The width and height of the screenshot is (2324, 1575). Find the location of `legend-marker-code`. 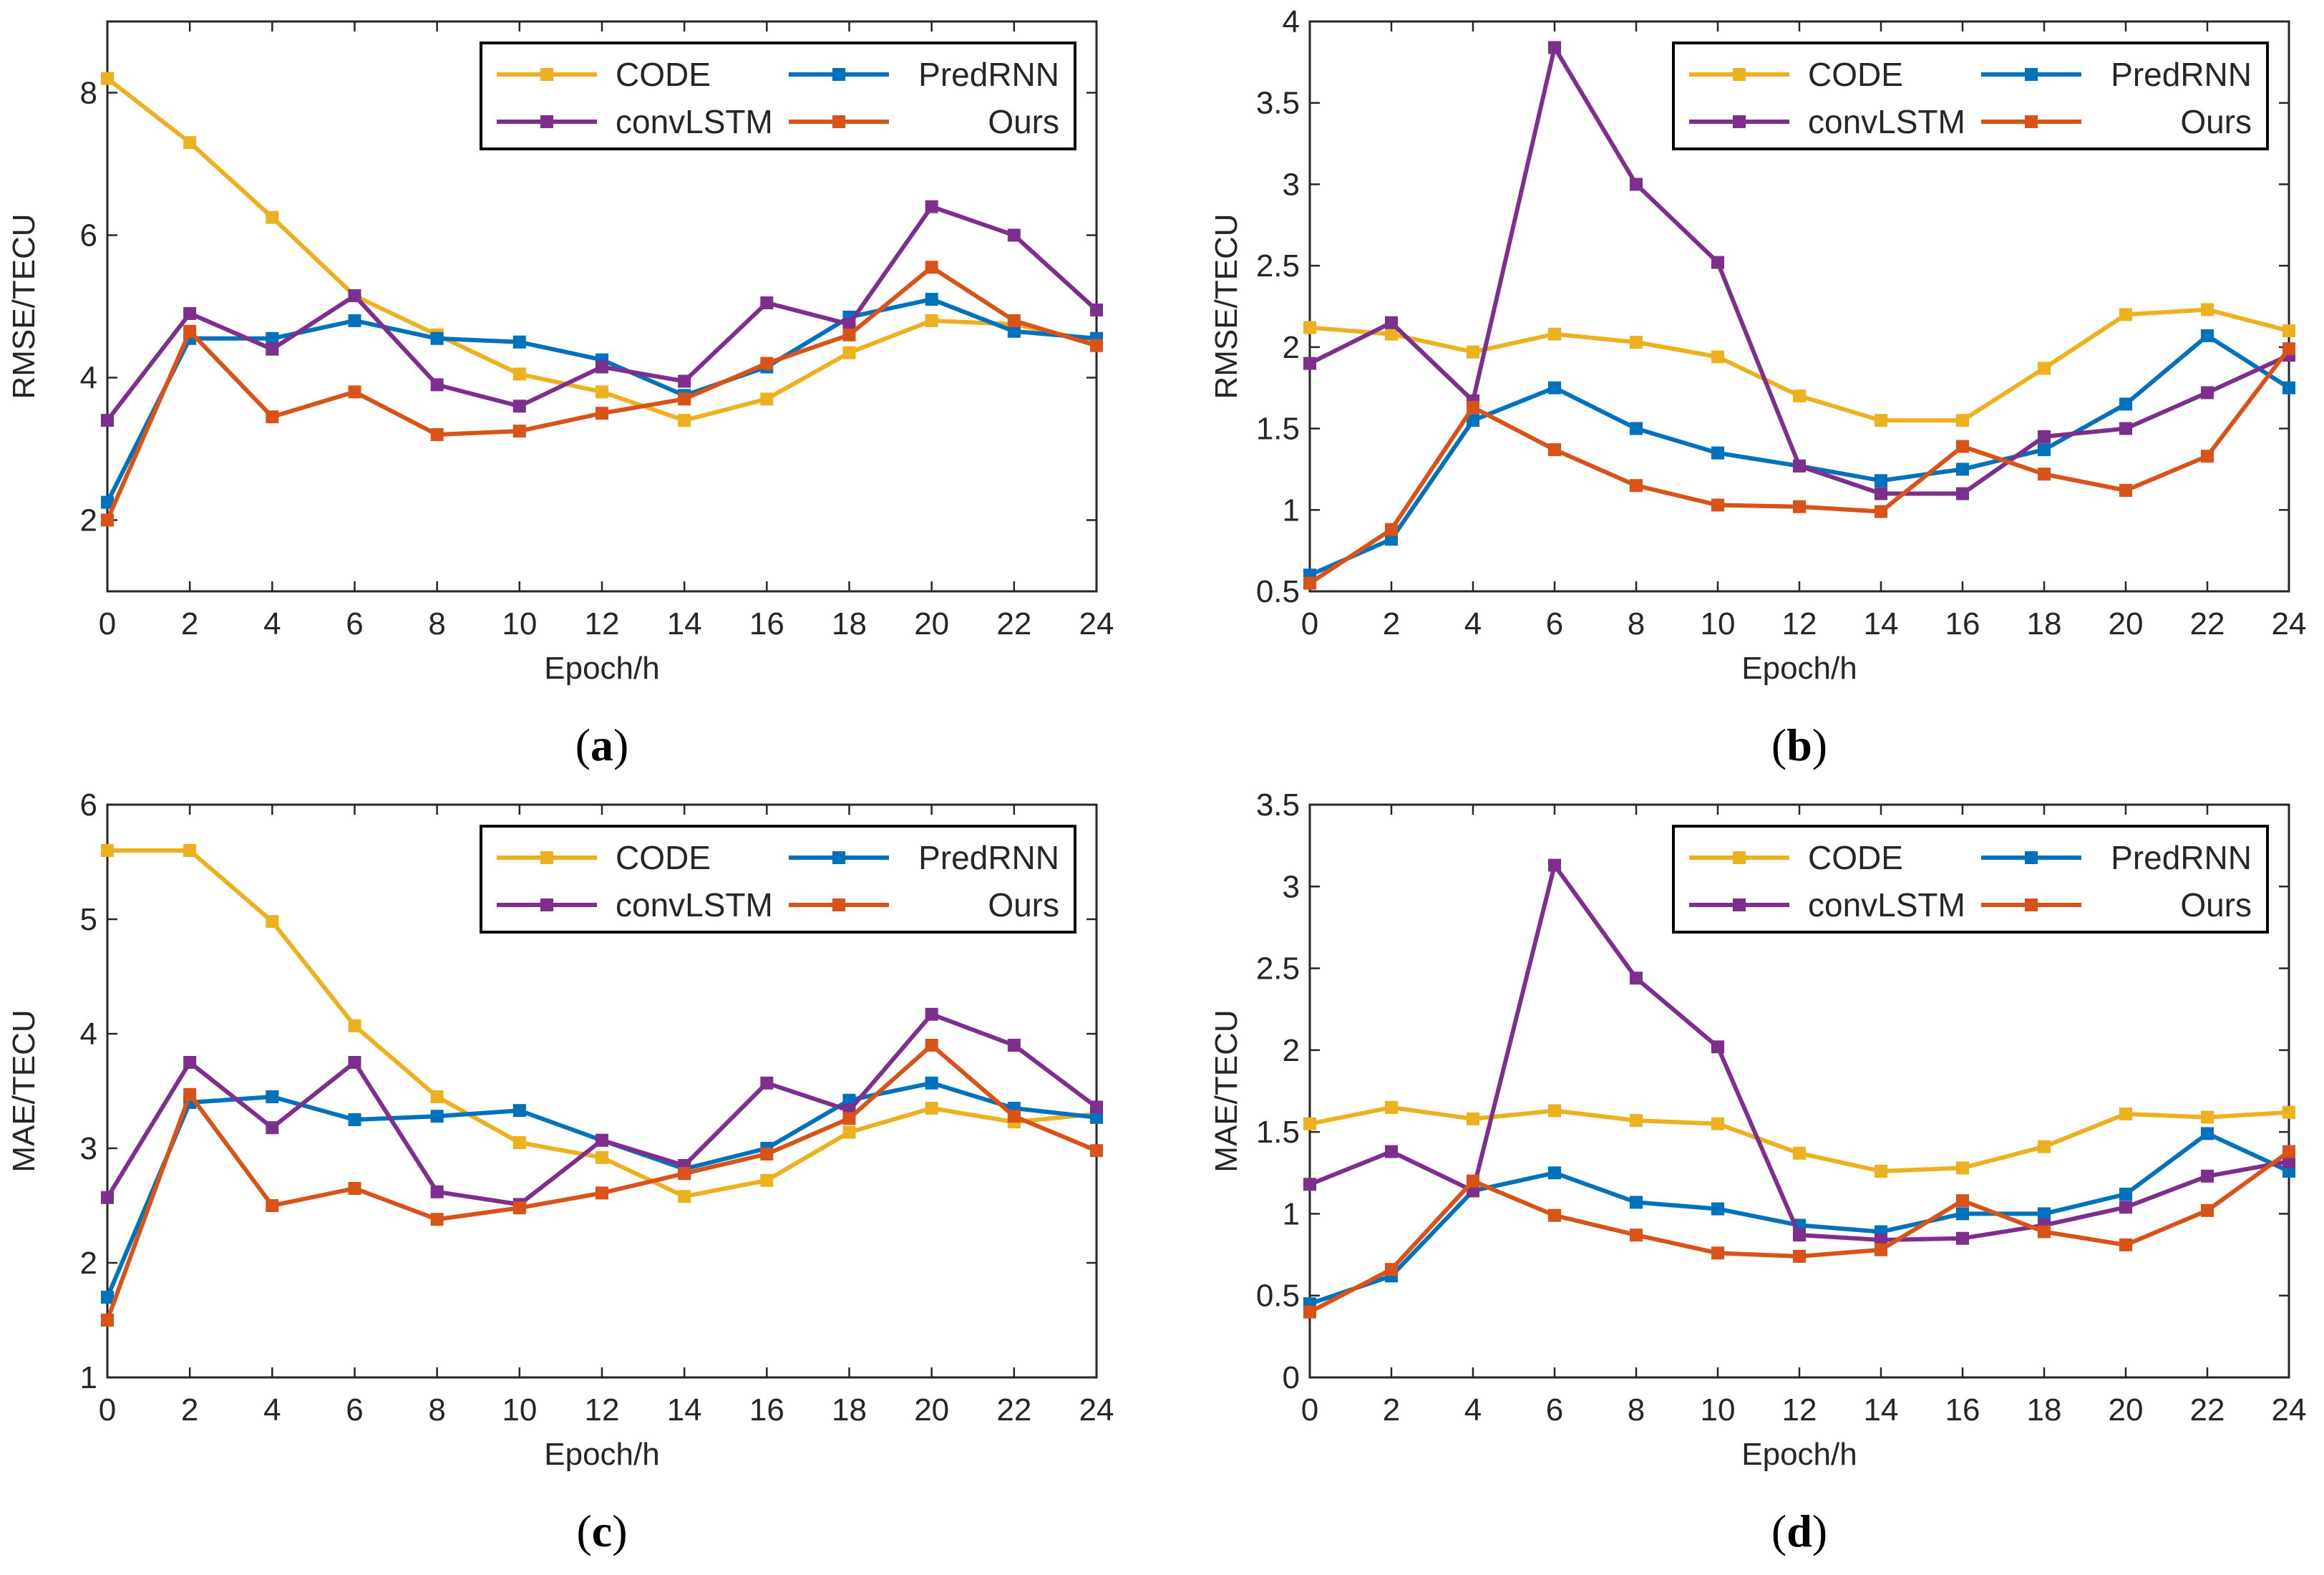

legend-marker-code is located at coordinates (546, 857).